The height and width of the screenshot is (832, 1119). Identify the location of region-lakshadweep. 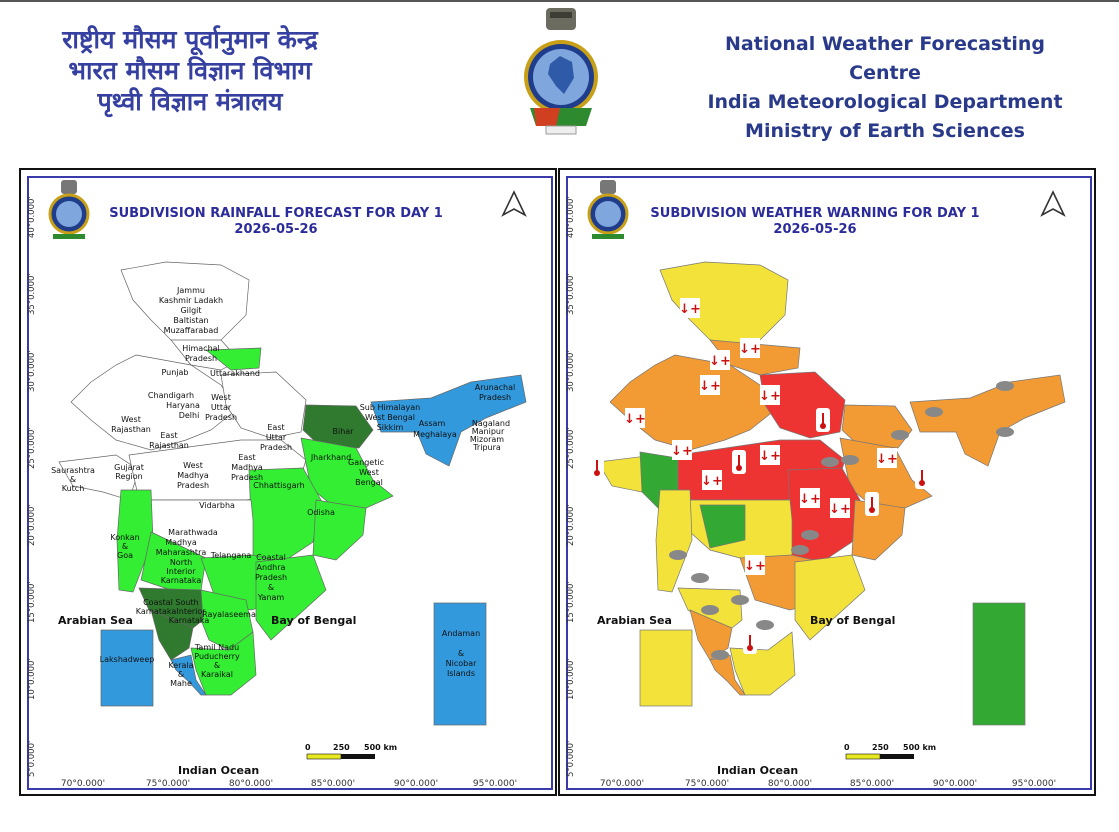
(127, 668).